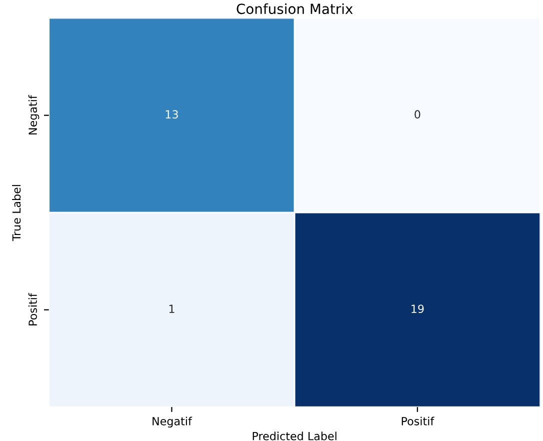  What do you see at coordinates (294, 436) in the screenshot?
I see `x-axis-title: Predicted Label` at bounding box center [294, 436].